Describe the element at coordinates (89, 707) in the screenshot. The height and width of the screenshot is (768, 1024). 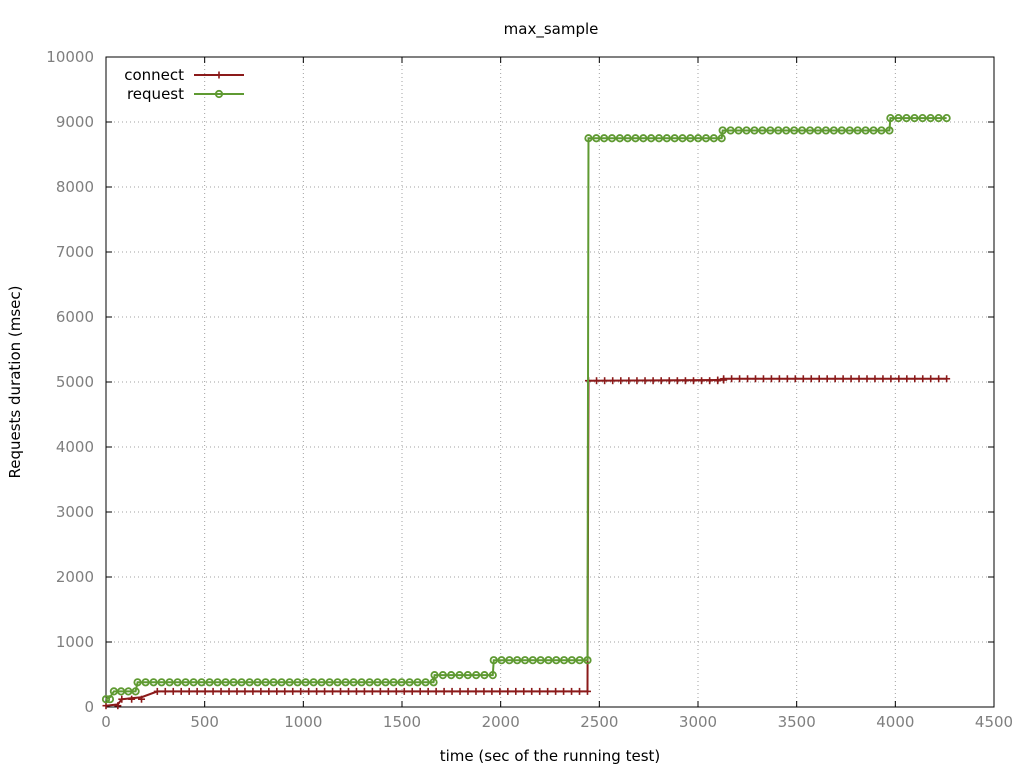
I see `y-tick-label: 0` at that location.